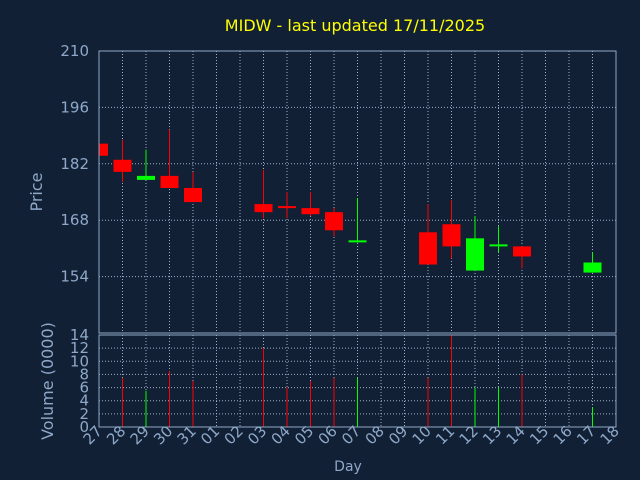  Describe the element at coordinates (84, 374) in the screenshot. I see `volume-tick-label: 8` at that location.